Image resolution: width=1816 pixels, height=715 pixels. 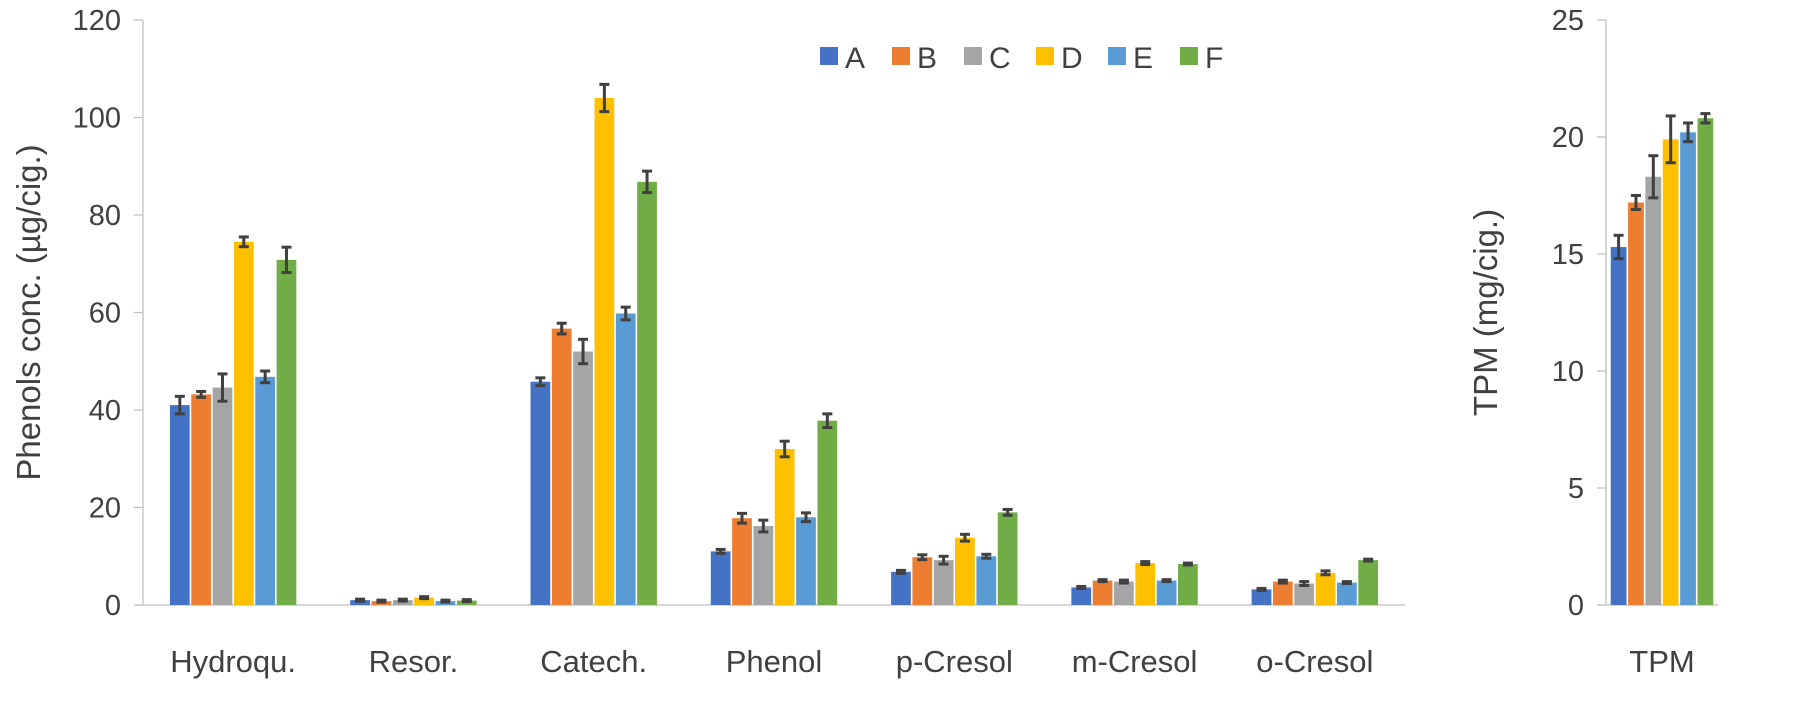 I want to click on error-bar-C-o-Cresol, so click(x=1304, y=583).